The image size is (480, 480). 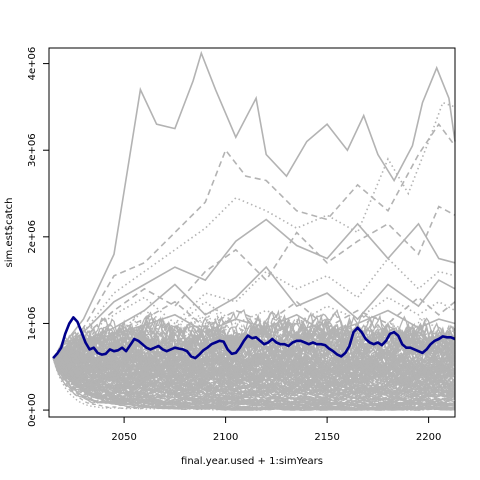 I want to click on x-tick-label: 2150, so click(x=326, y=437).